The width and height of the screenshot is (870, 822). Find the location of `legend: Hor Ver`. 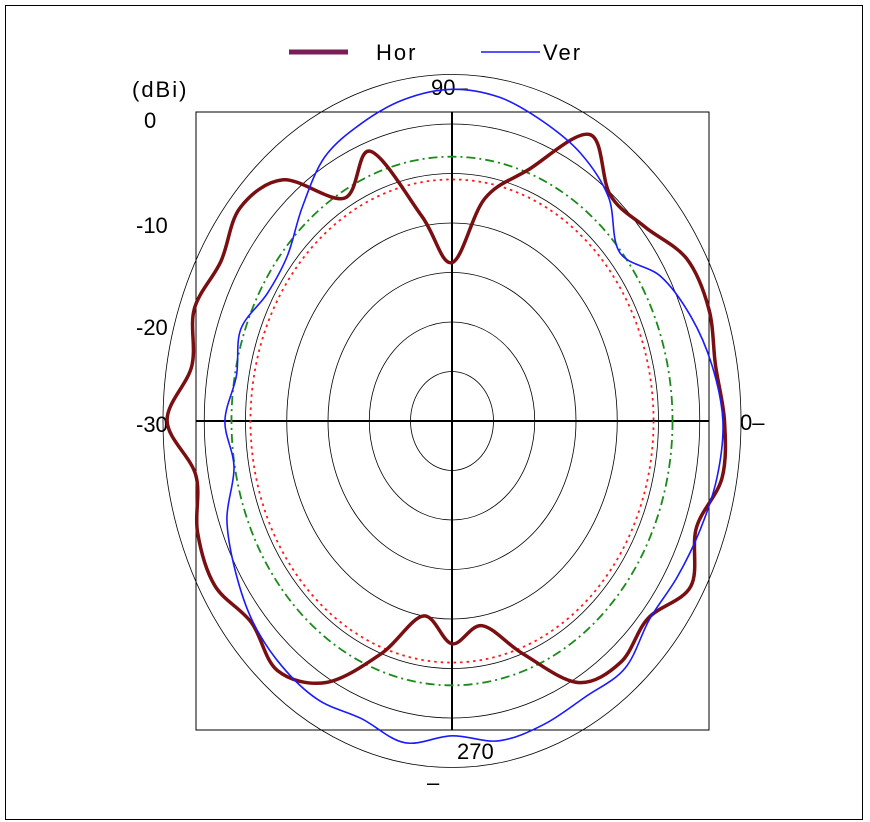

legend: Hor Ver is located at coordinates (435, 52).